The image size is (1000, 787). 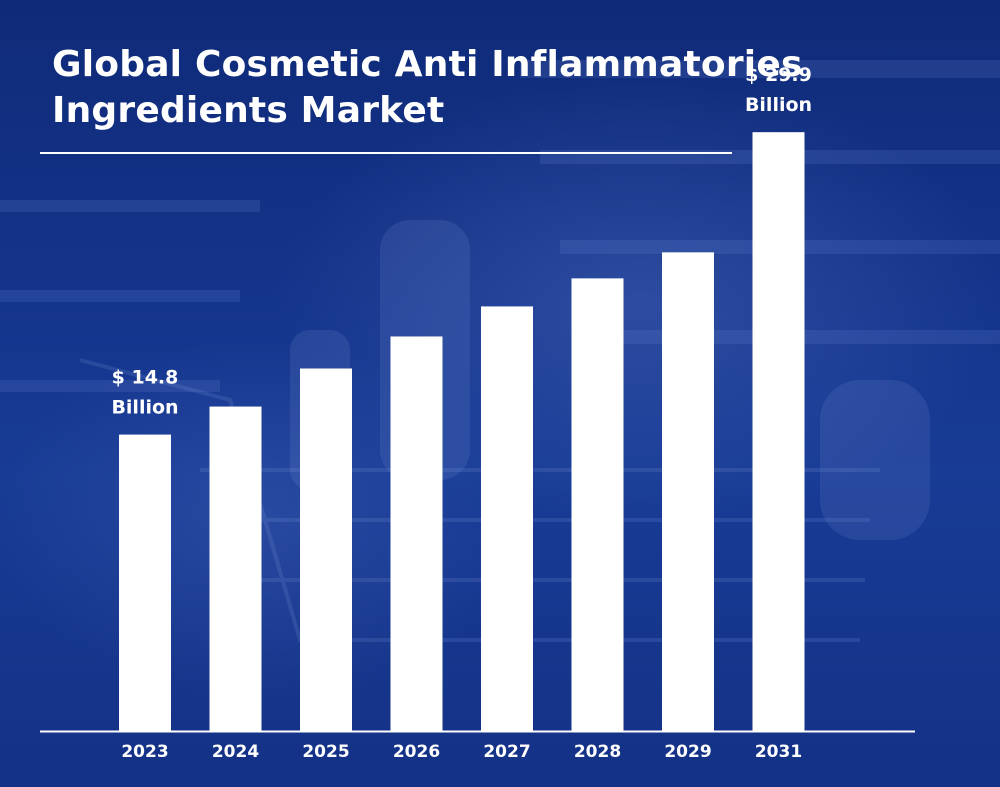 I want to click on x-tick-label-2031: 2031, so click(x=778, y=752).